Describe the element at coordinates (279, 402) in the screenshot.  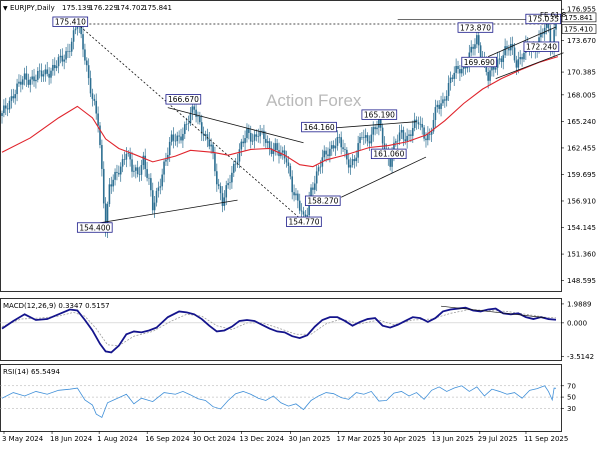
I see `rsi-line` at that location.